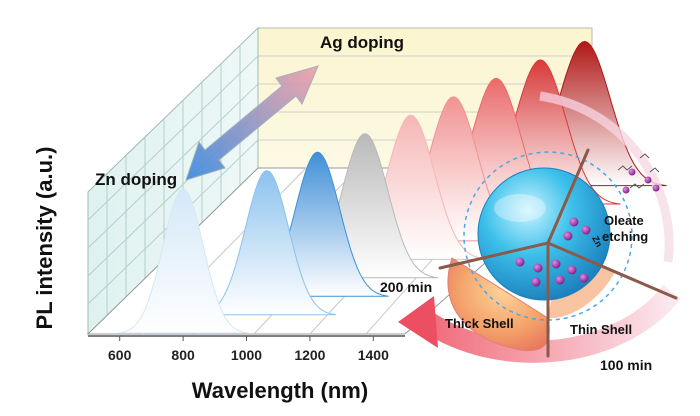  Describe the element at coordinates (626, 365) in the screenshot. I see `time-100-label: 100 min` at that location.